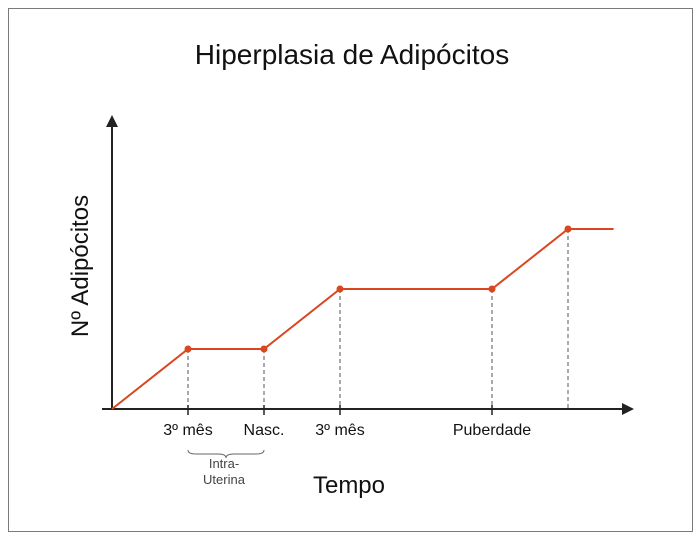 This screenshot has height=540, width=700. What do you see at coordinates (224, 479) in the screenshot?
I see `annotation-line-2: Uterina` at bounding box center [224, 479].